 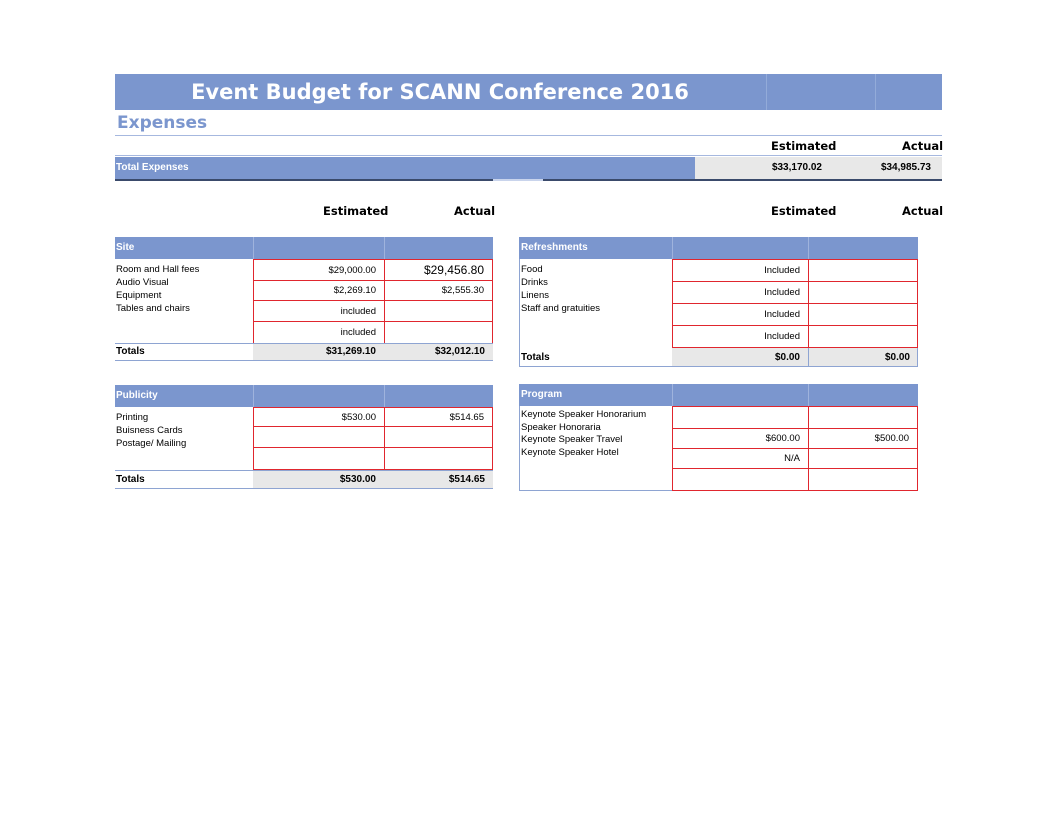 I want to click on list-item: Food, so click(x=532, y=269).